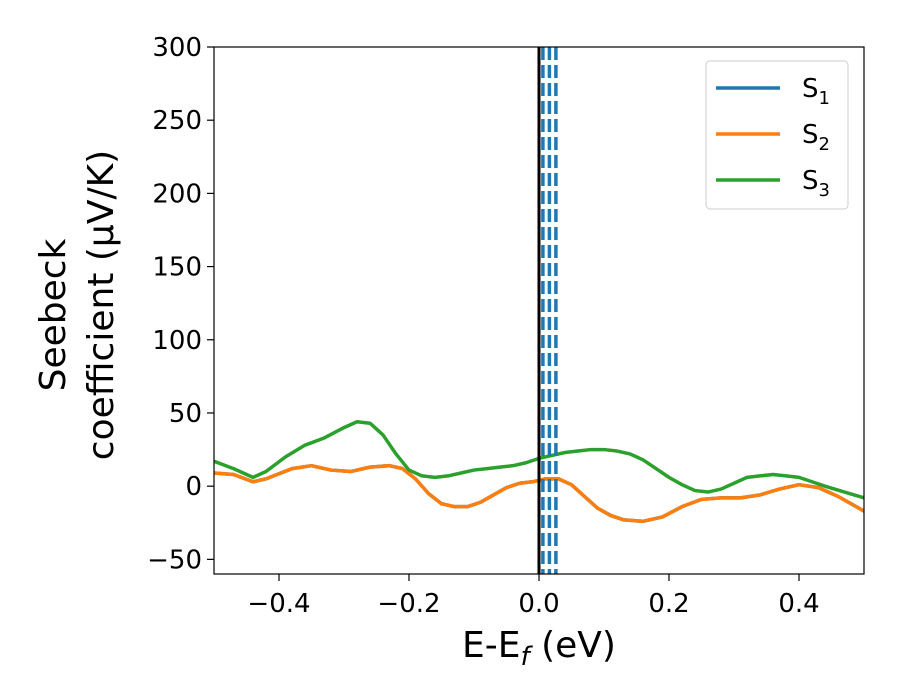 Image resolution: width=900 pixels, height=700 pixels. Describe the element at coordinates (278, 604) in the screenshot. I see `x-tick-label: −0.4` at that location.